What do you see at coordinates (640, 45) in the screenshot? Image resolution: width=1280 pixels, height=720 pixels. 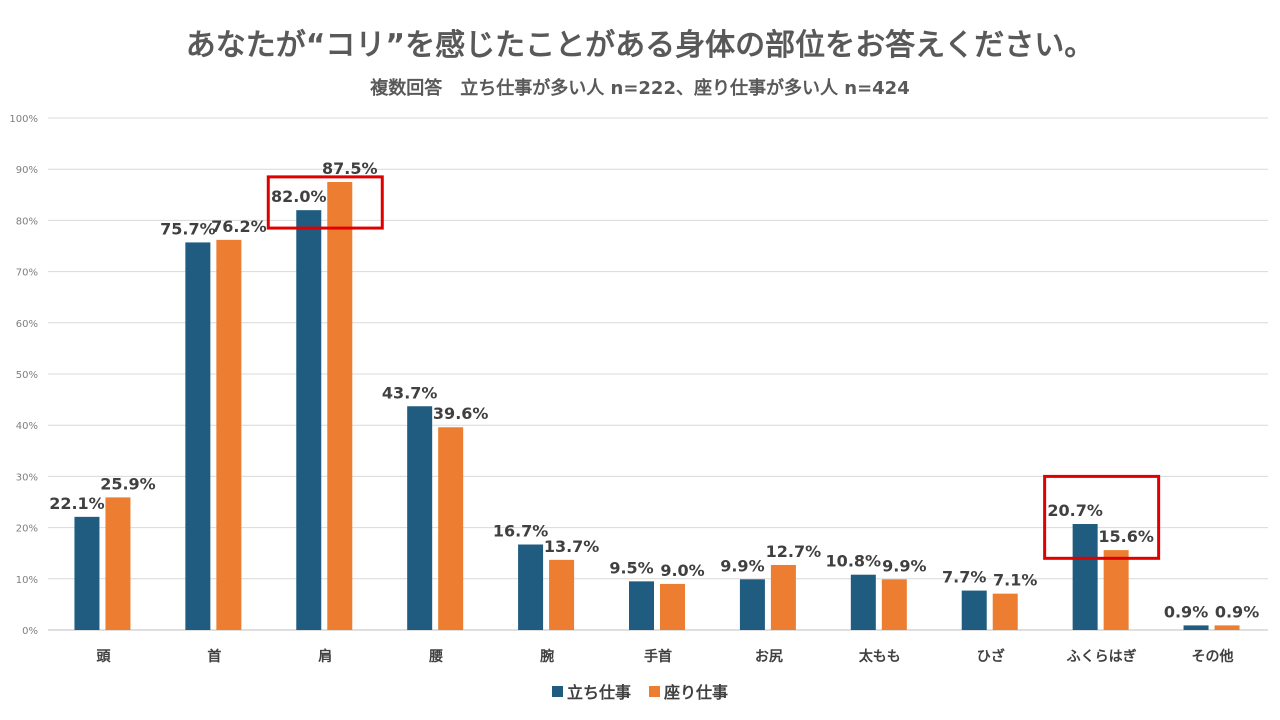 I see `chart-title: あなたが“コリ”を感じたことがある身体の部位をお答えください。` at bounding box center [640, 45].